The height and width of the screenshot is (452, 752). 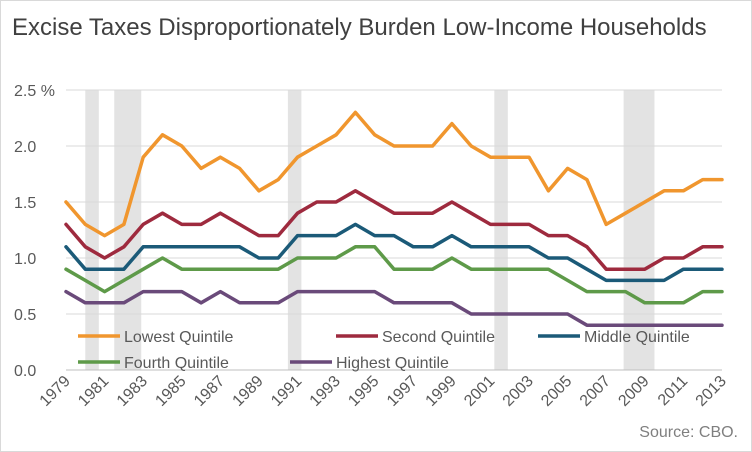 I want to click on x-tick-label: 2011, so click(x=673, y=391).